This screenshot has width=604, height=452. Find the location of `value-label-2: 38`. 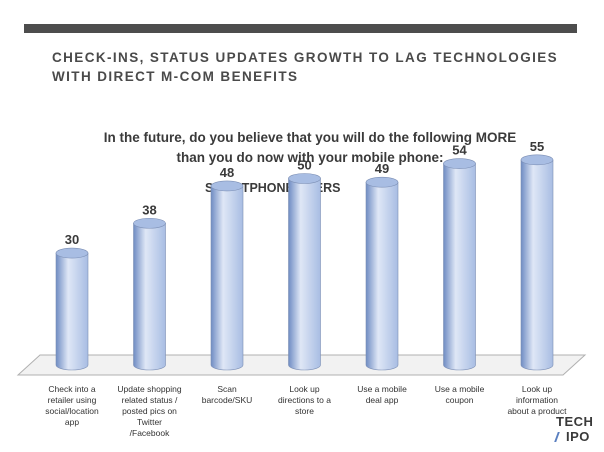

value-label-2: 38 is located at coordinates (149, 209).